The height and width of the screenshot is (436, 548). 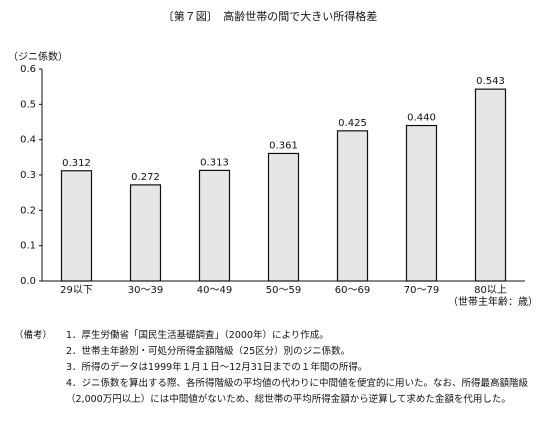 What do you see at coordinates (28, 140) in the screenshot?
I see `y-tick-label: 0.4` at bounding box center [28, 140].